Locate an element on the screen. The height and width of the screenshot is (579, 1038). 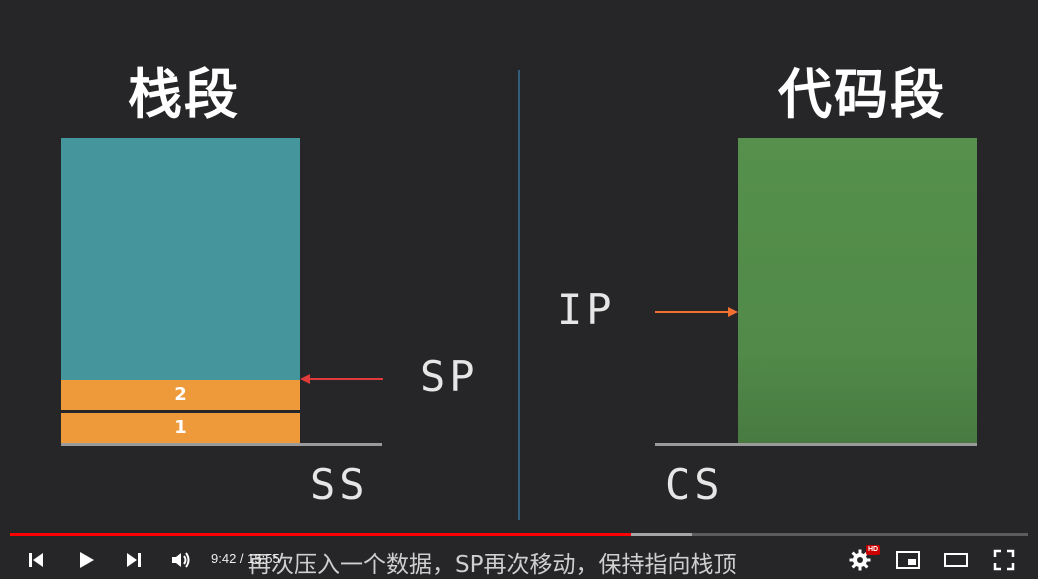
volume-icon is located at coordinates (181, 560).